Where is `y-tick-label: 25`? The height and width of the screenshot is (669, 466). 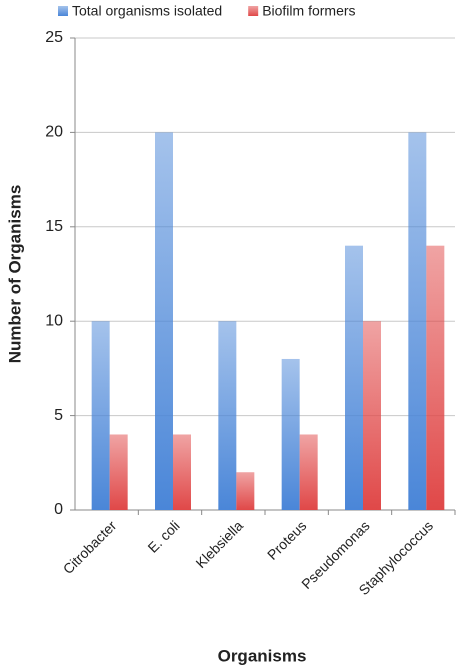
y-tick-label: 25 is located at coordinates (54, 37).